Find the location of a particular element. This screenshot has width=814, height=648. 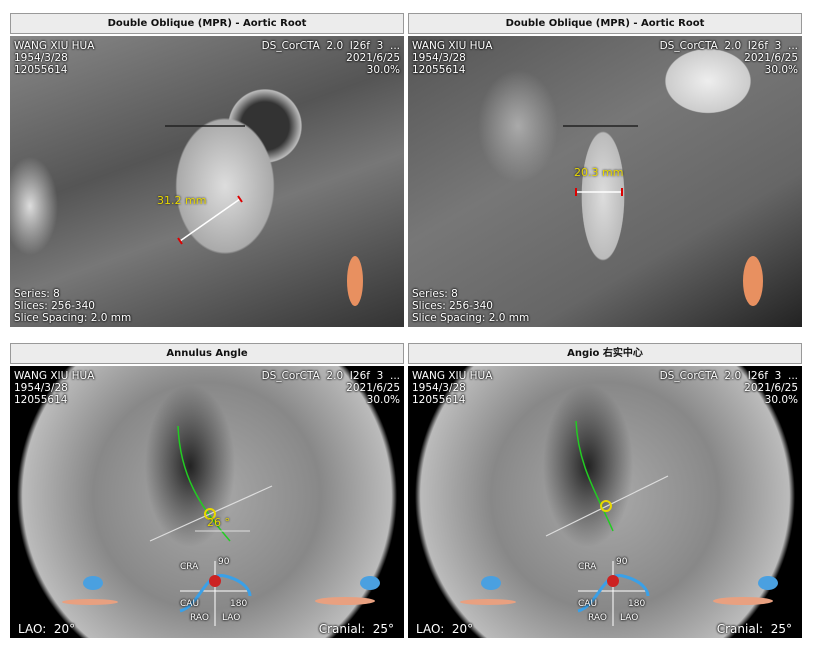

measurement-label: 31.2 mm is located at coordinates (182, 200).